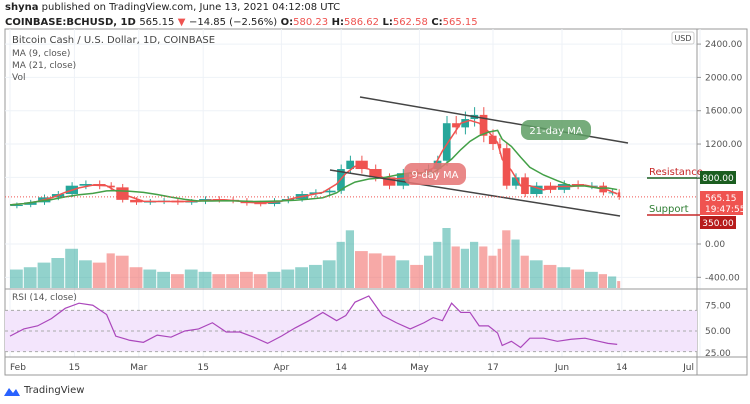 The width and height of the screenshot is (750, 404). What do you see at coordinates (723, 145) in the screenshot?
I see `price-tick-label: 1200.00` at bounding box center [723, 145].